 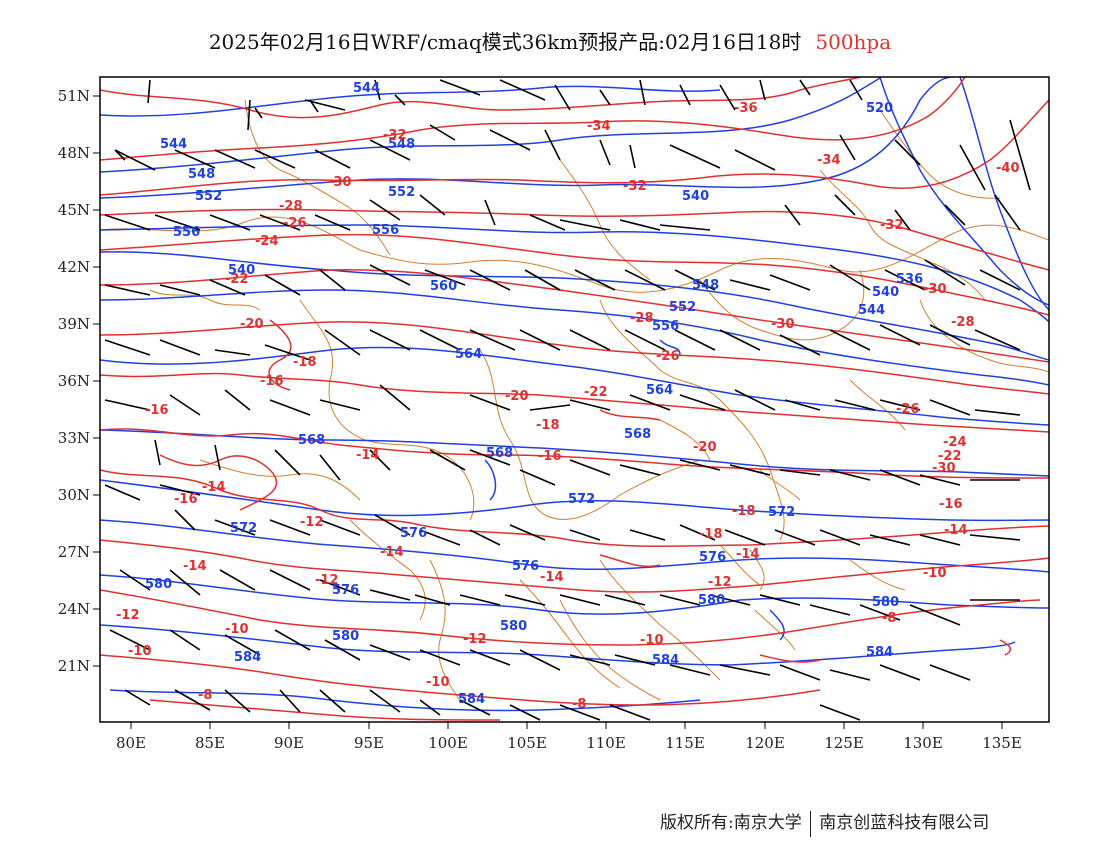 What do you see at coordinates (289, 743) in the screenshot?
I see `lon-label: 90E` at bounding box center [289, 743].